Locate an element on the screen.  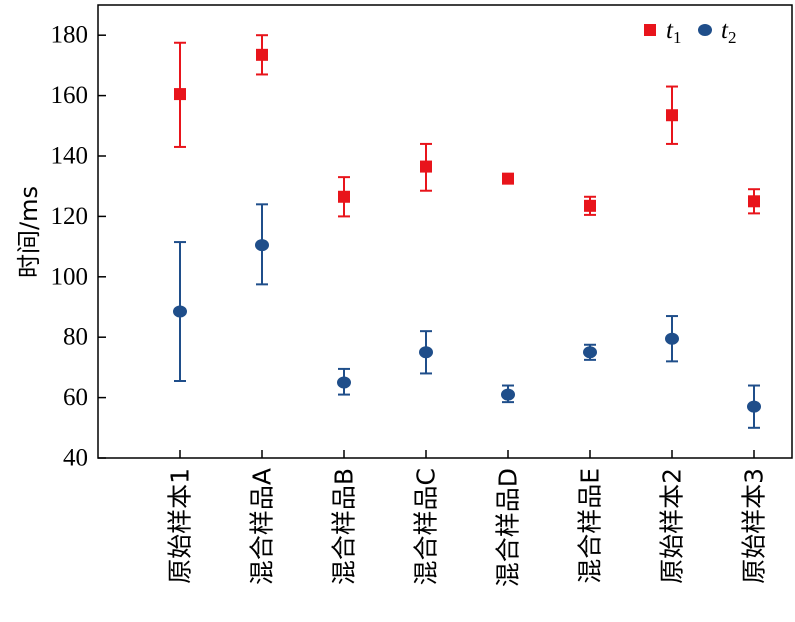
x-axis-tick-labels: 原始样本1 混合样品A 混合样品B 混合样品C 混合样品D 混合样品E 原始样本2 原始样本3 is located at coordinates (467, 527).